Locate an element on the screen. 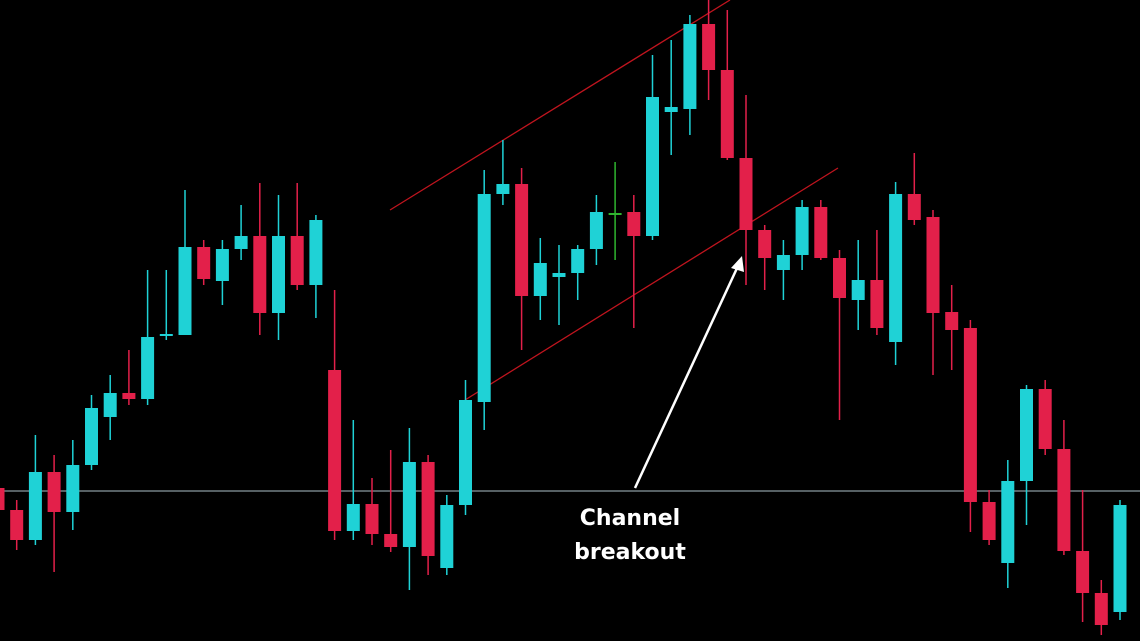 The image size is (1140, 641). arrow-head is located at coordinates (737, 264).